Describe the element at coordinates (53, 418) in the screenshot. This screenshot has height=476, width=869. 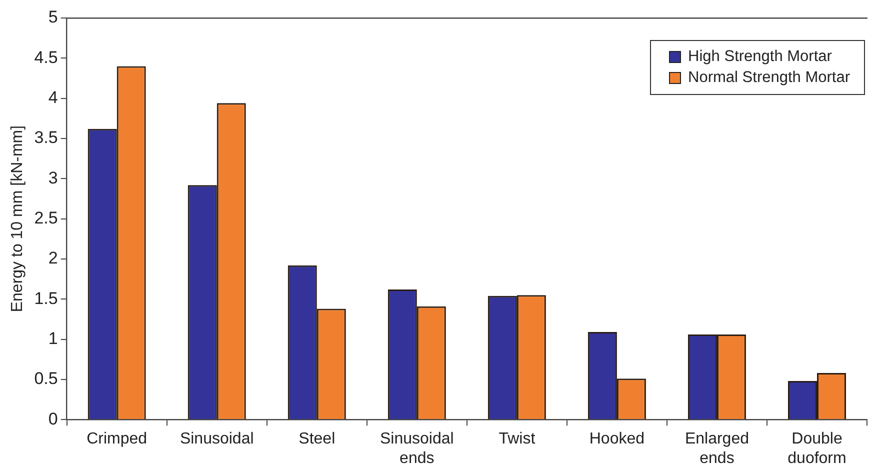
I see `y-tick-label: 0` at that location.